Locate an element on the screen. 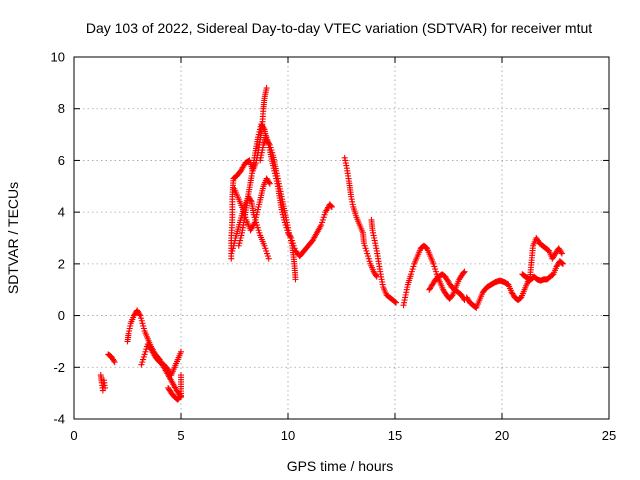 Image resolution: width=640 pixels, height=480 pixels. x-tick-label: 25 is located at coordinates (609, 435).